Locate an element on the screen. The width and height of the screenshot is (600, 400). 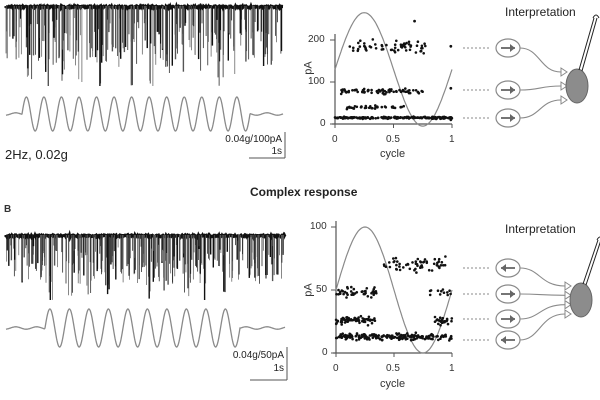
panel-b-scale-bar is located at coordinates (269, 364).